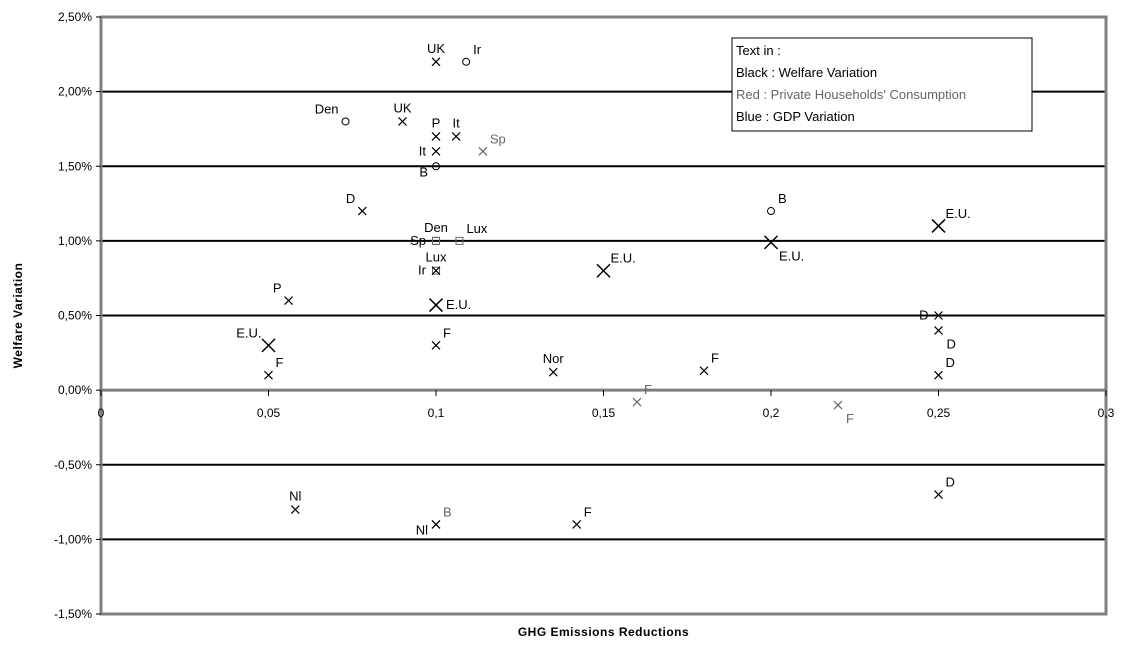 This screenshot has width=1122, height=648. Describe the element at coordinates (75, 17) in the screenshot. I see `y-tick-label: 2,50%` at that location.